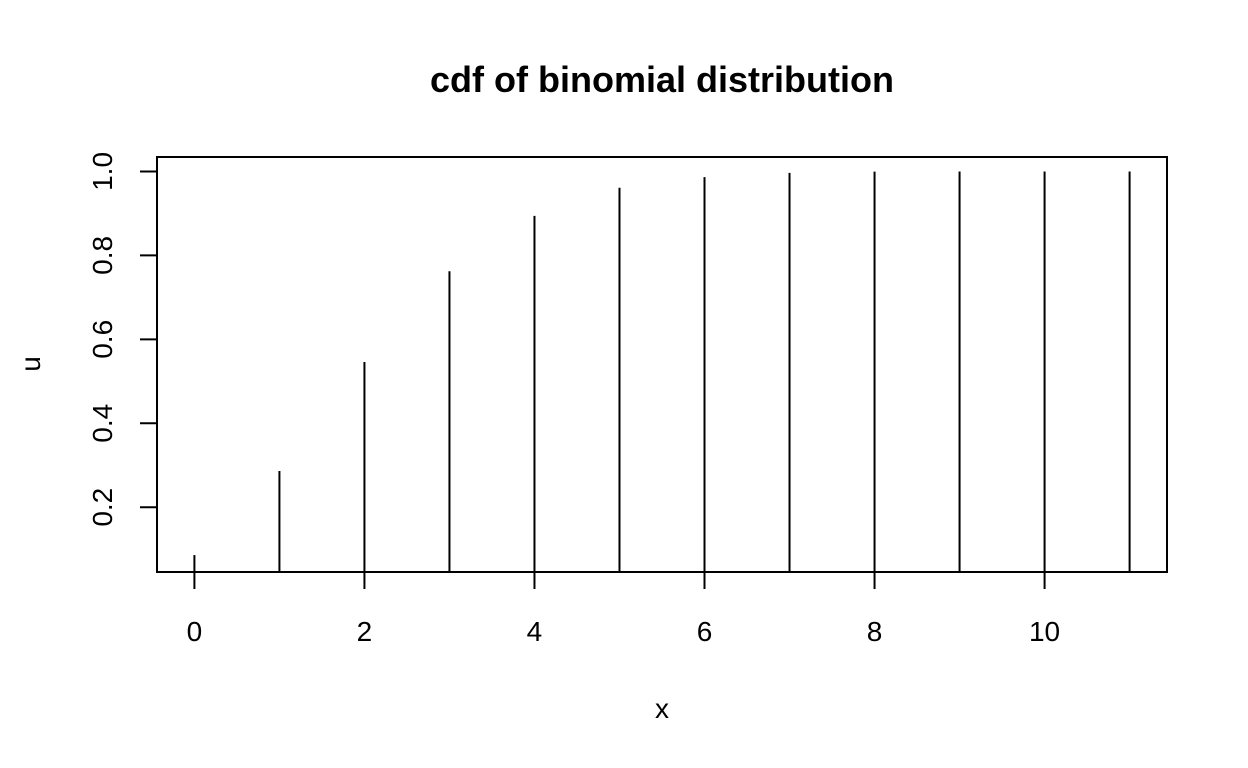 The width and height of the screenshot is (1248, 768). I want to click on y-axis-ticks: 0.2 0.4 0.6 0.8 1.0, so click(122, 339).